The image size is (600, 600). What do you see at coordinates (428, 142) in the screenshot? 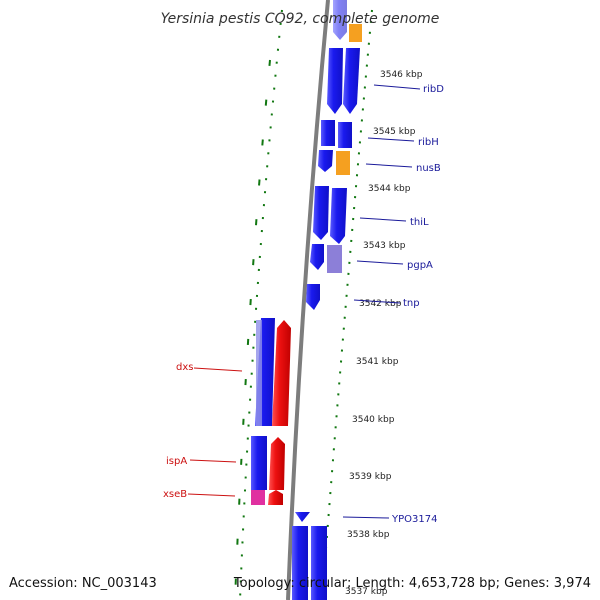
I see `gene-label-ribH: ribH` at bounding box center [428, 142].